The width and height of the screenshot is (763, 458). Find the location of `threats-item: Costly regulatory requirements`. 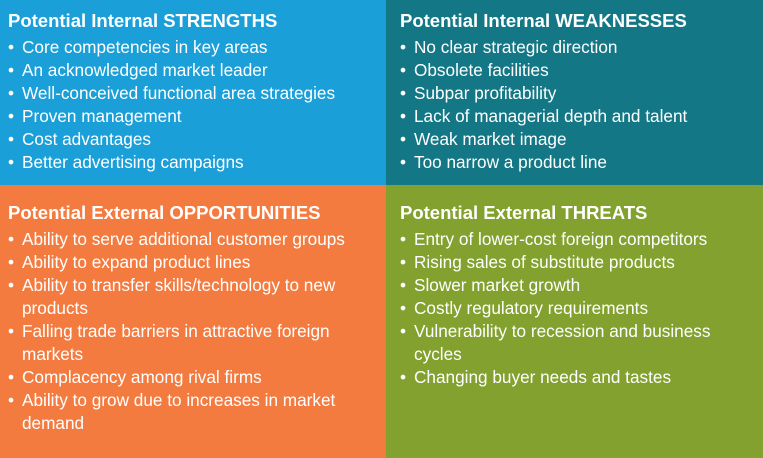

threats-item: Costly regulatory requirements is located at coordinates (577, 308).